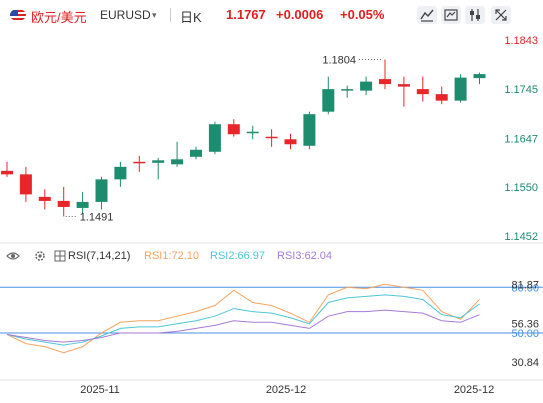 This screenshot has height=403, width=543. Describe the element at coordinates (521, 41) in the screenshot. I see `price-axis-label: 1.1843` at that location.